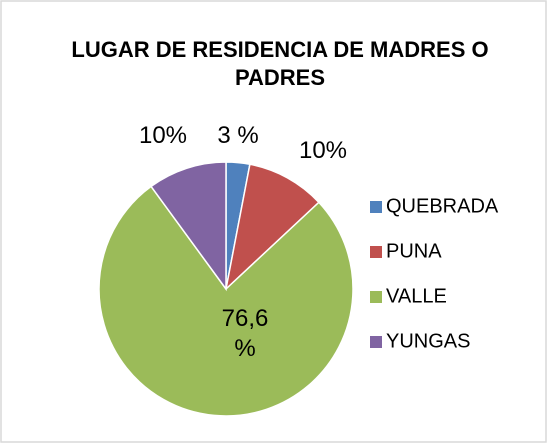 Image resolution: width=548 pixels, height=444 pixels. I want to click on data-label: 3 %, so click(238, 135).